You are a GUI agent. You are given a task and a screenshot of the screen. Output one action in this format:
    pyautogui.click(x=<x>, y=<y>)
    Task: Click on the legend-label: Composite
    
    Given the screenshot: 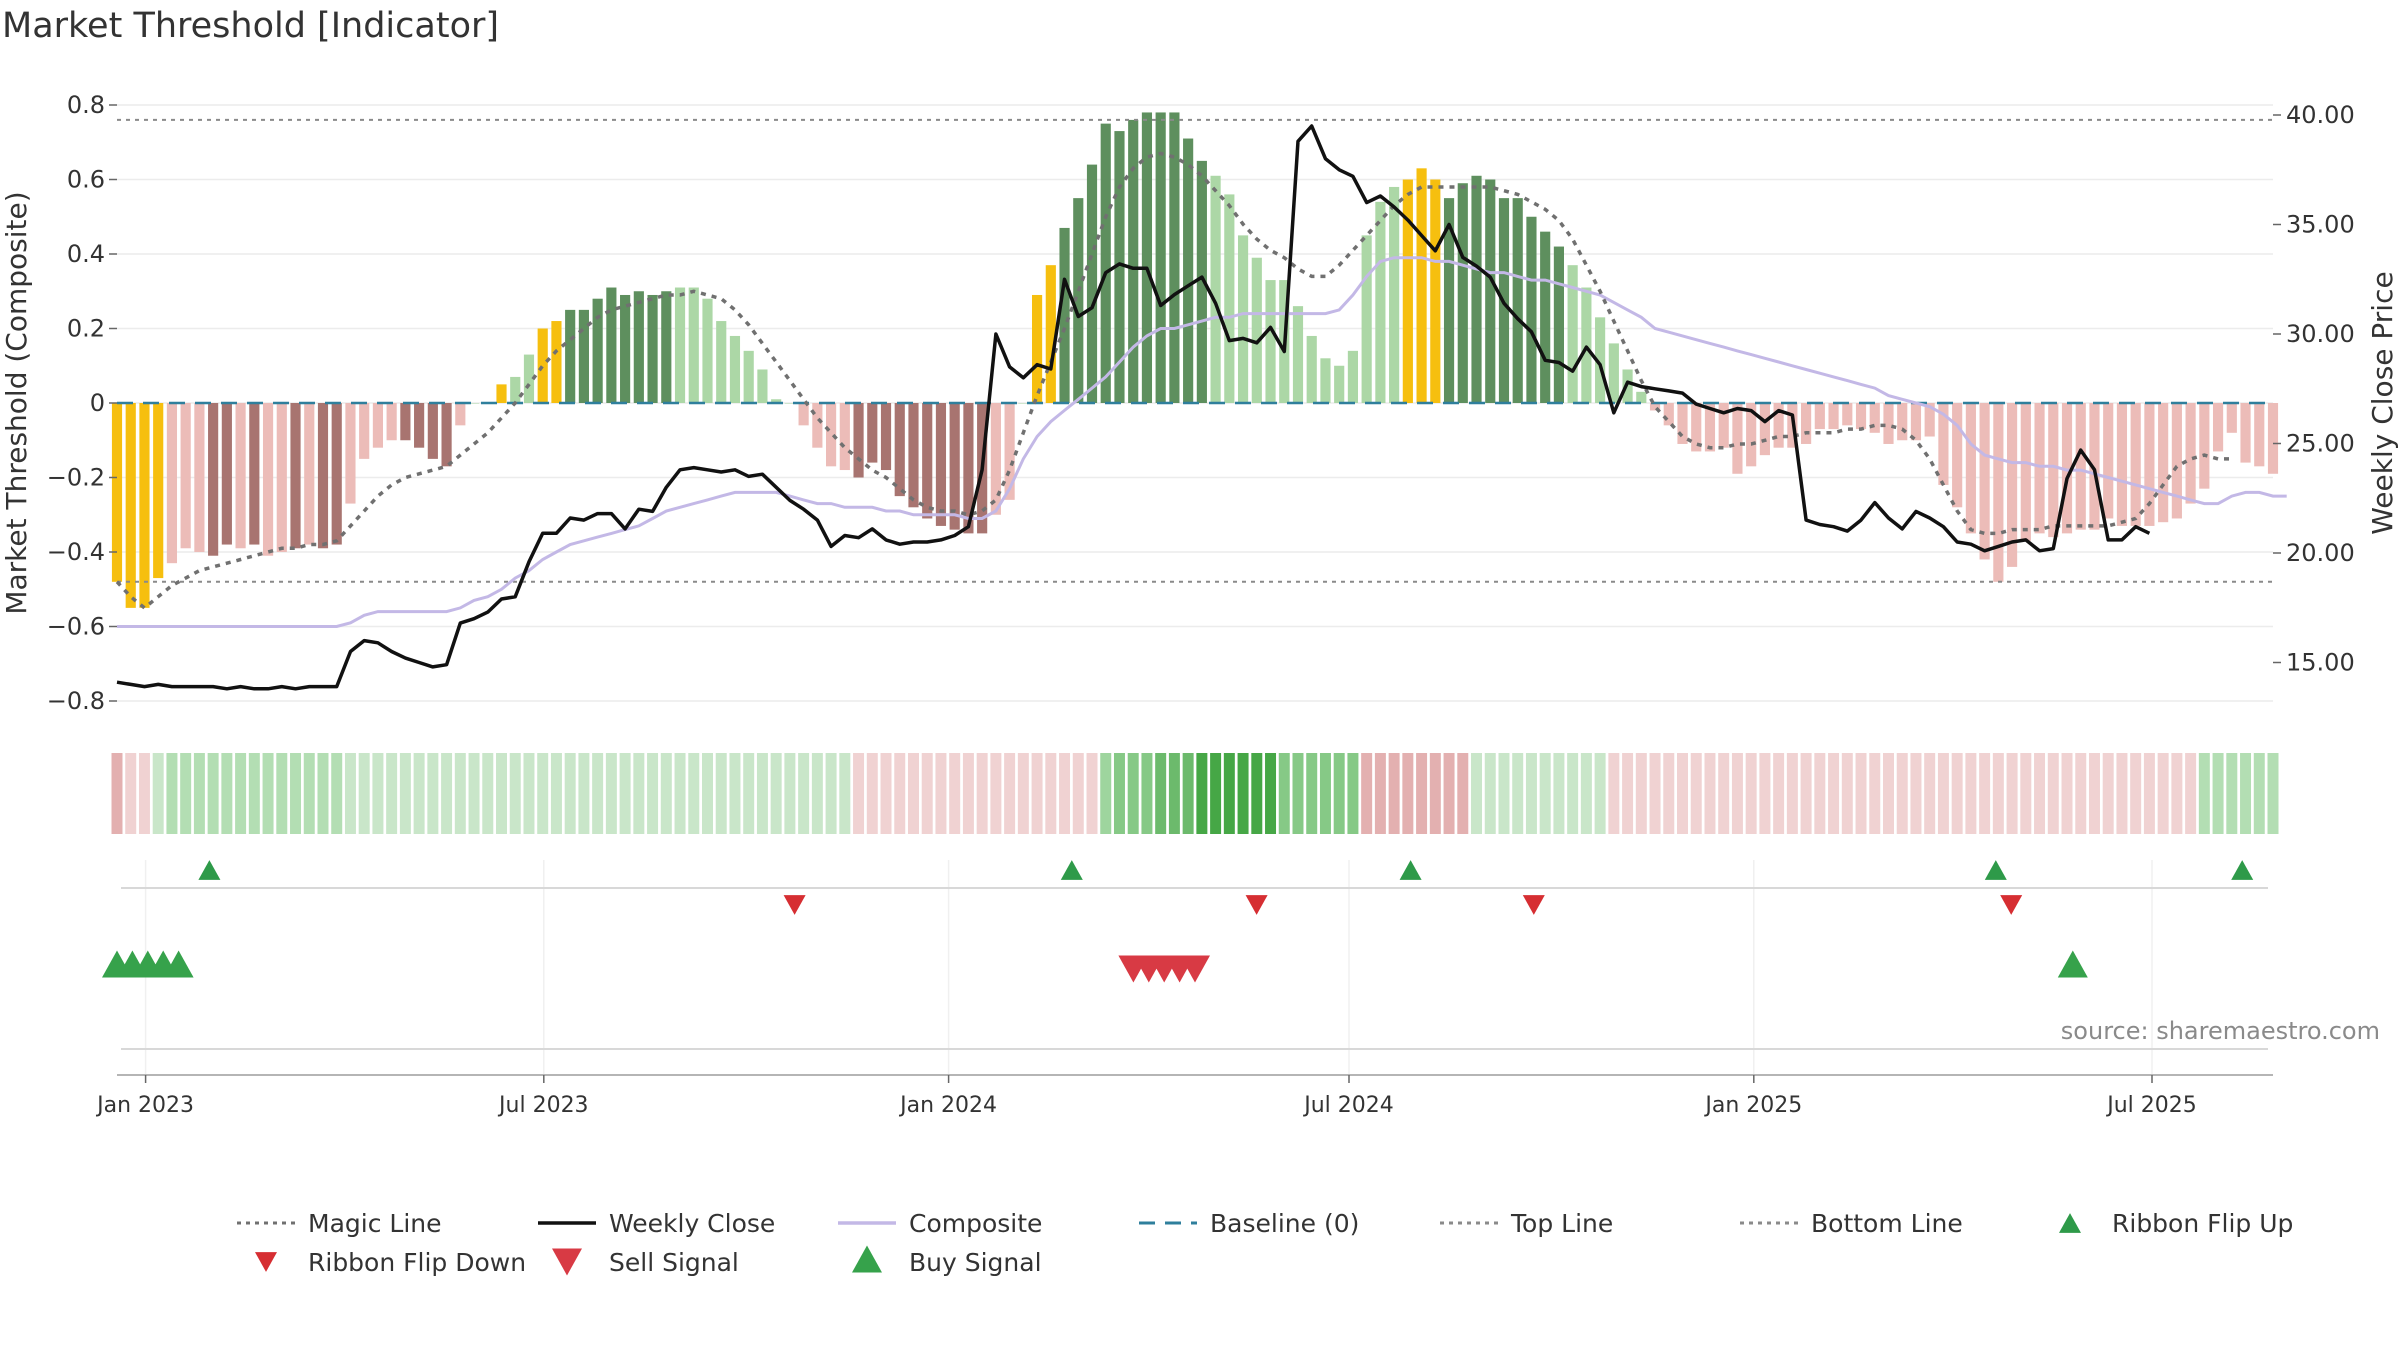 What is the action you would take?
    pyautogui.click(x=975, y=1223)
    